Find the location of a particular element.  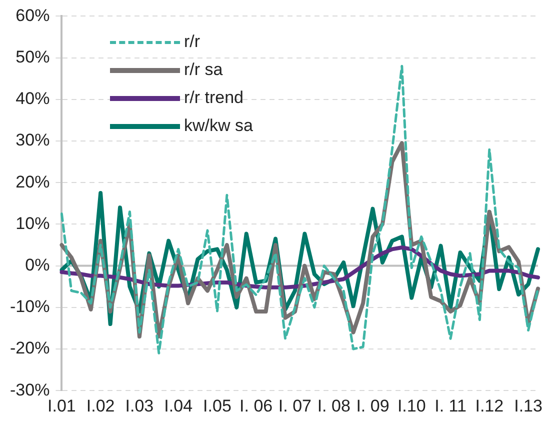

x-tick-label: I.03 is located at coordinates (139, 406).